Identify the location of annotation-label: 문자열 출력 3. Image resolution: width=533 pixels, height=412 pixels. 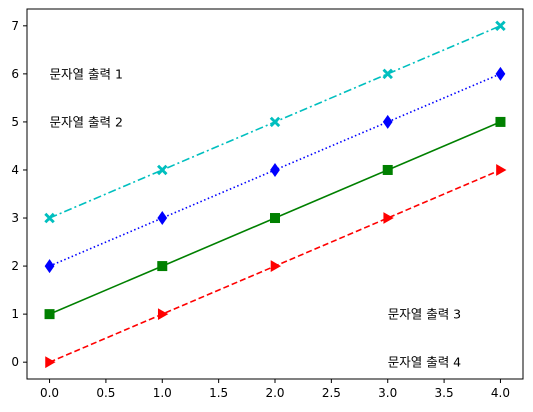
(424, 314).